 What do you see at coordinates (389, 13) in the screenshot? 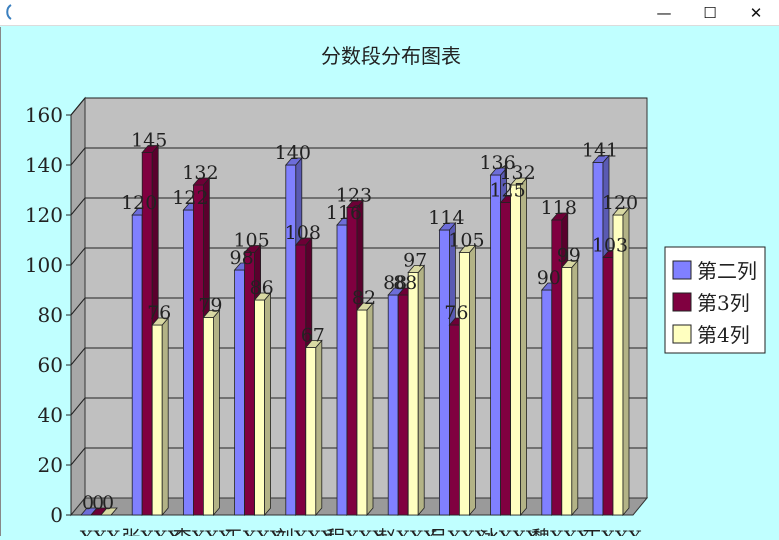
I see `window-titlebar: — ☐ ✕` at bounding box center [389, 13].